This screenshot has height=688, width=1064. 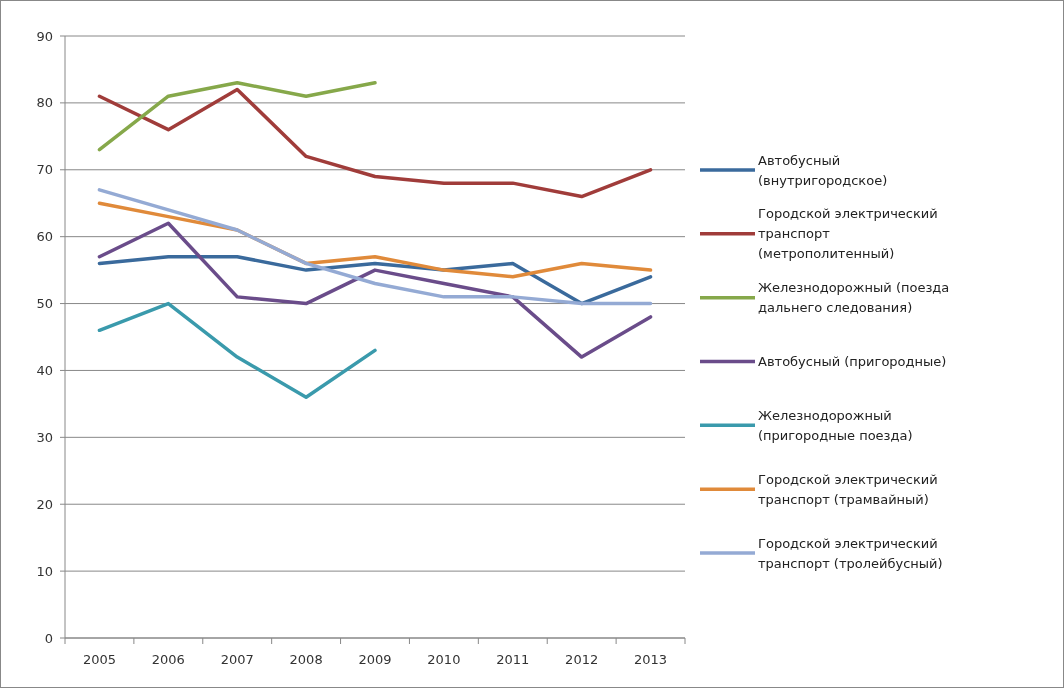 What do you see at coordinates (848, 234) in the screenshot?
I see `legend-label: Городской электрический транспорт (метрополитенный)` at bounding box center [848, 234].